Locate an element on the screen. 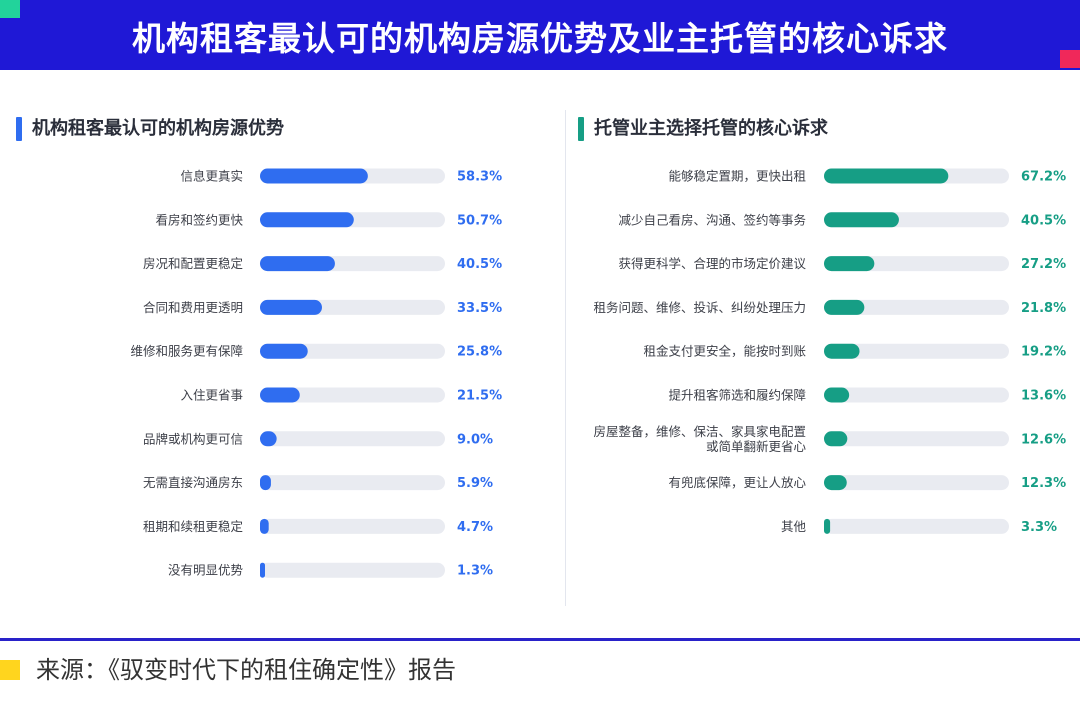 The image size is (1080, 710). right-value-label: 27.2% is located at coordinates (1043, 264).